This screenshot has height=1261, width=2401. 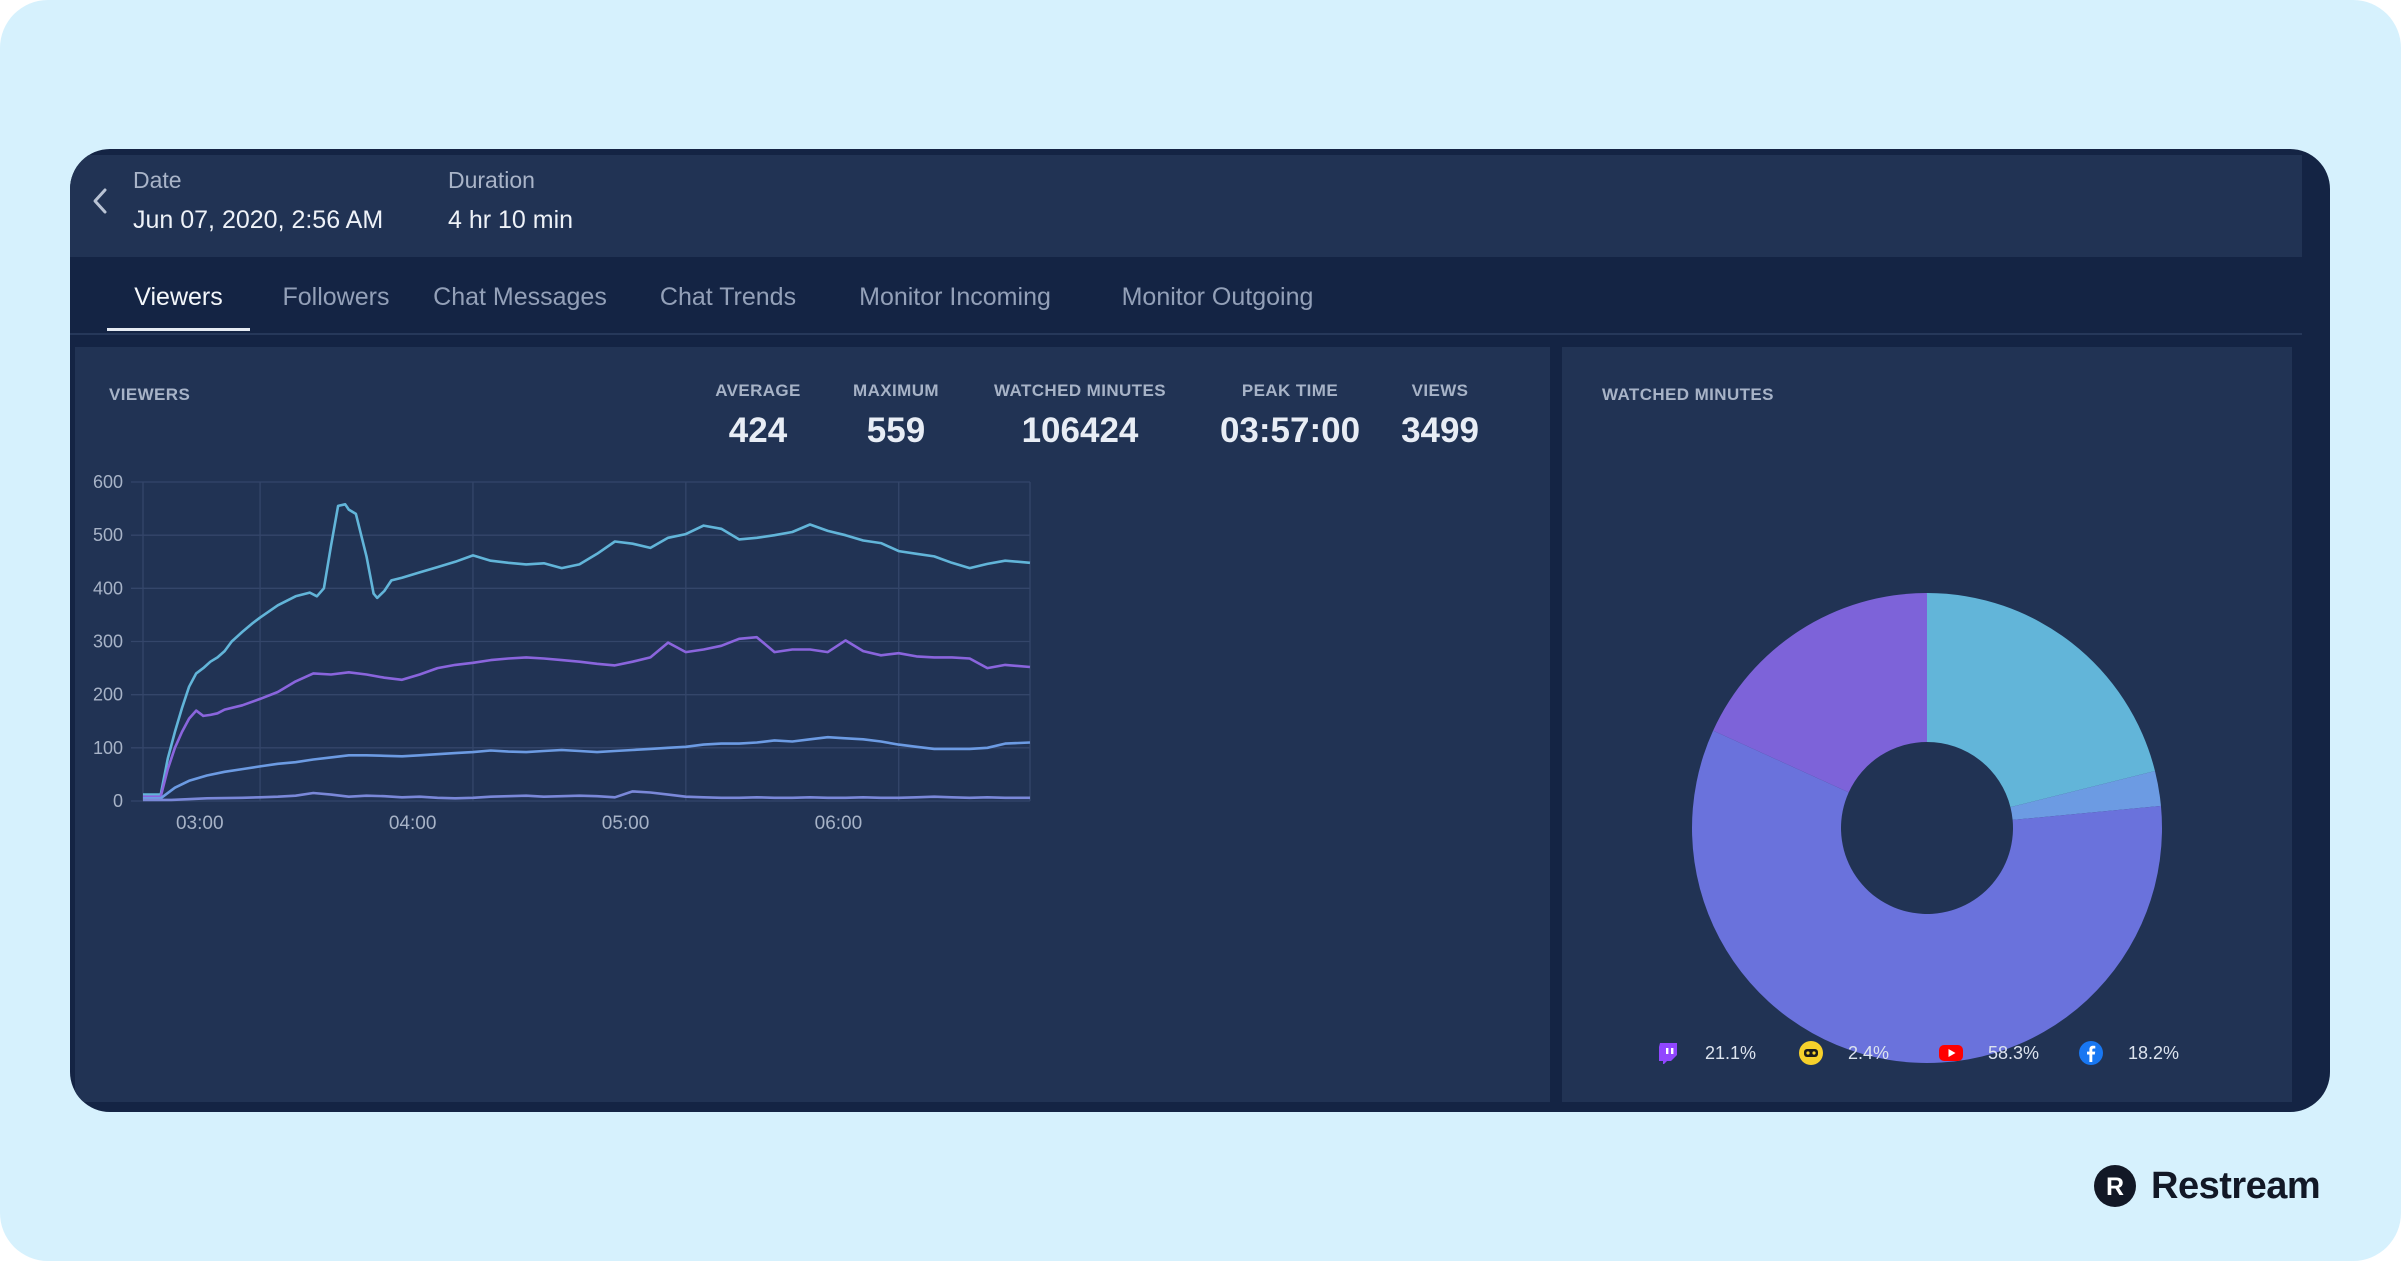 I want to click on stat-value: 559, so click(x=896, y=430).